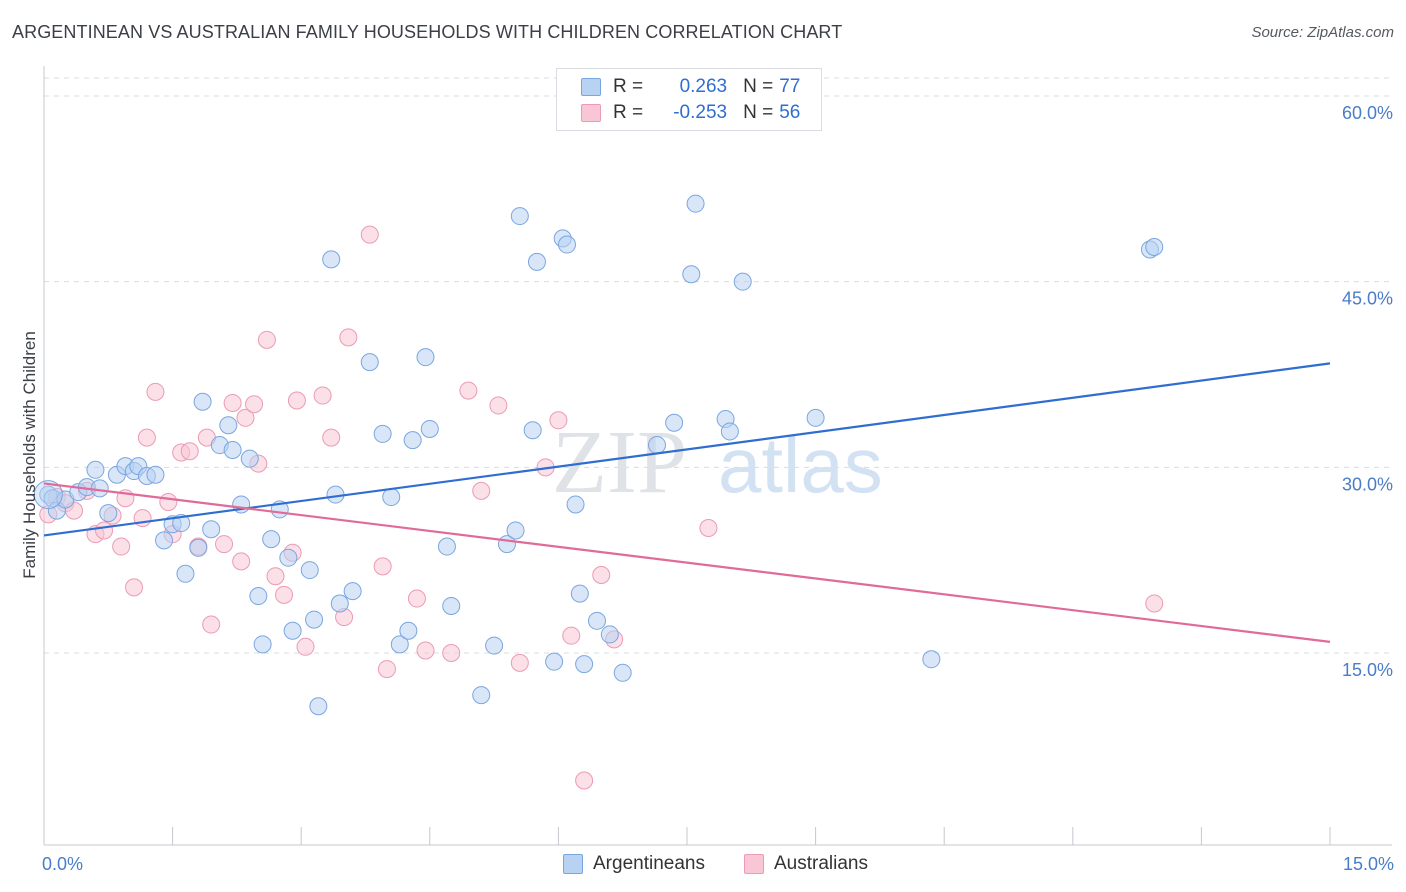 This screenshot has width=1406, height=892. What do you see at coordinates (800, 465) in the screenshot?
I see `watermark-atlas: atlas` at bounding box center [800, 465].